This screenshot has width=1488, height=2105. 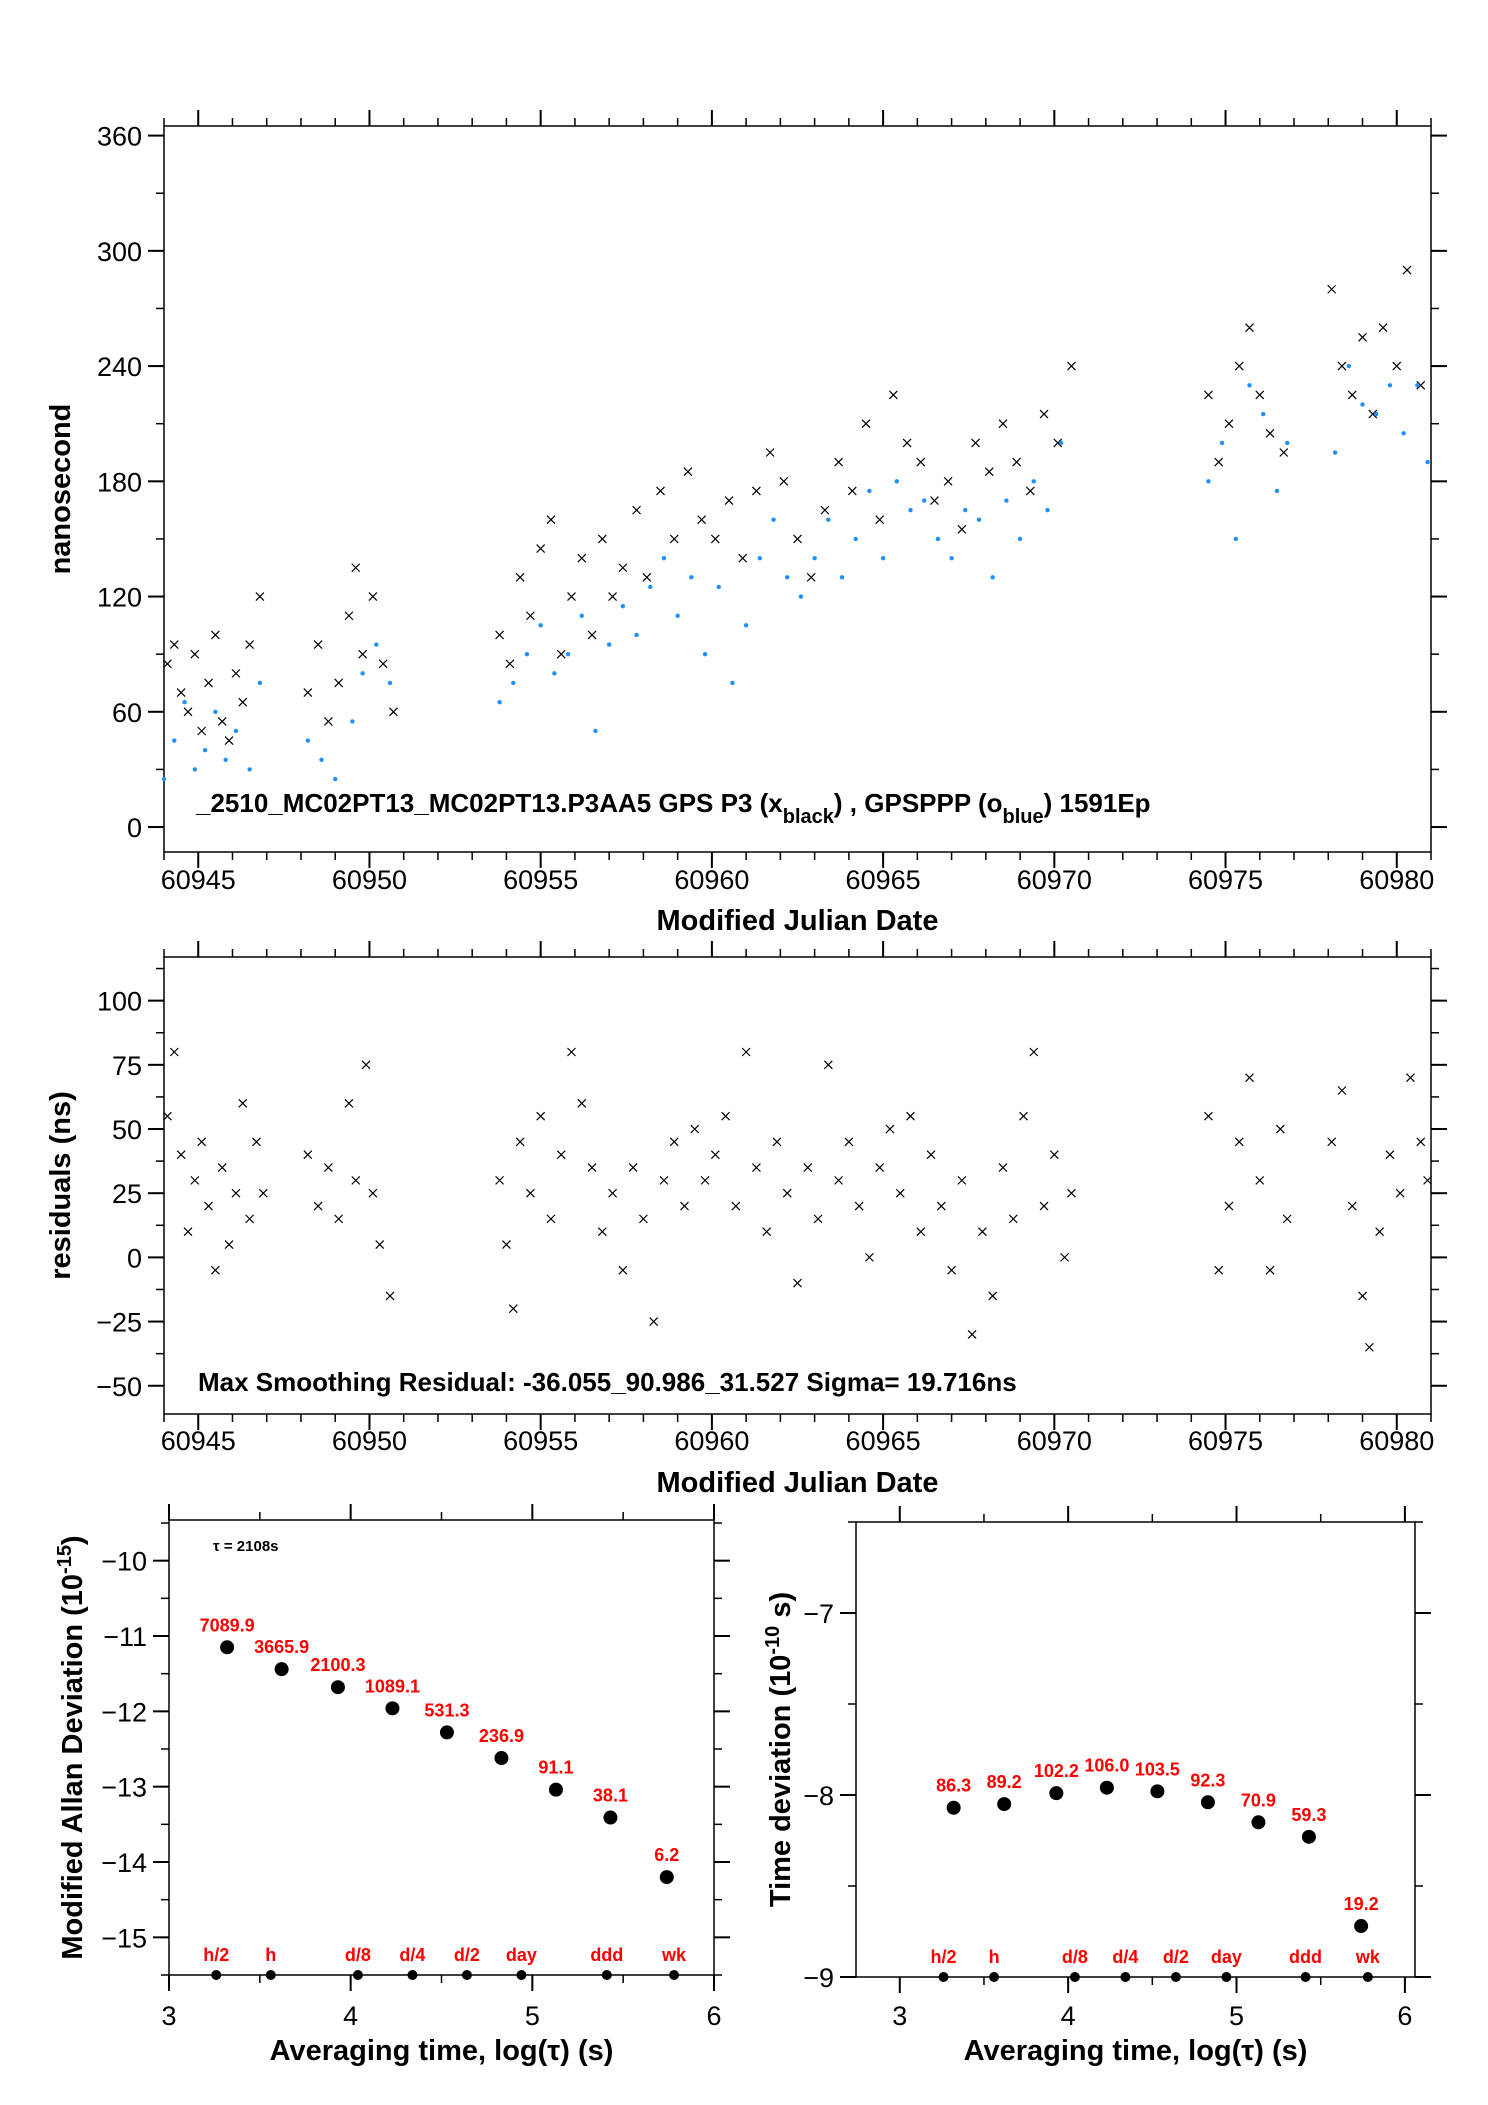 What do you see at coordinates (1226, 1957) in the screenshot?
I see `period-label: day` at bounding box center [1226, 1957].